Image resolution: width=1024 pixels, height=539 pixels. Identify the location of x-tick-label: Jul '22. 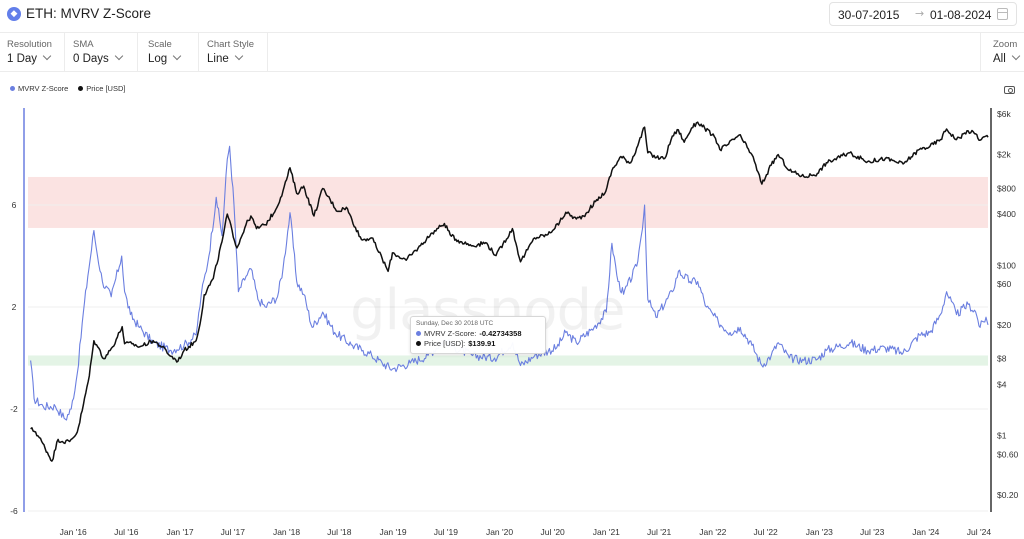
(765, 532).